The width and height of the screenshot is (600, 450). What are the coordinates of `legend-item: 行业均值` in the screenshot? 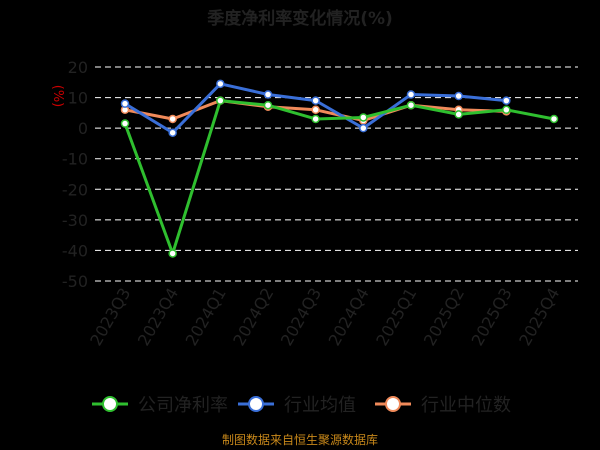 It's located at (297, 405).